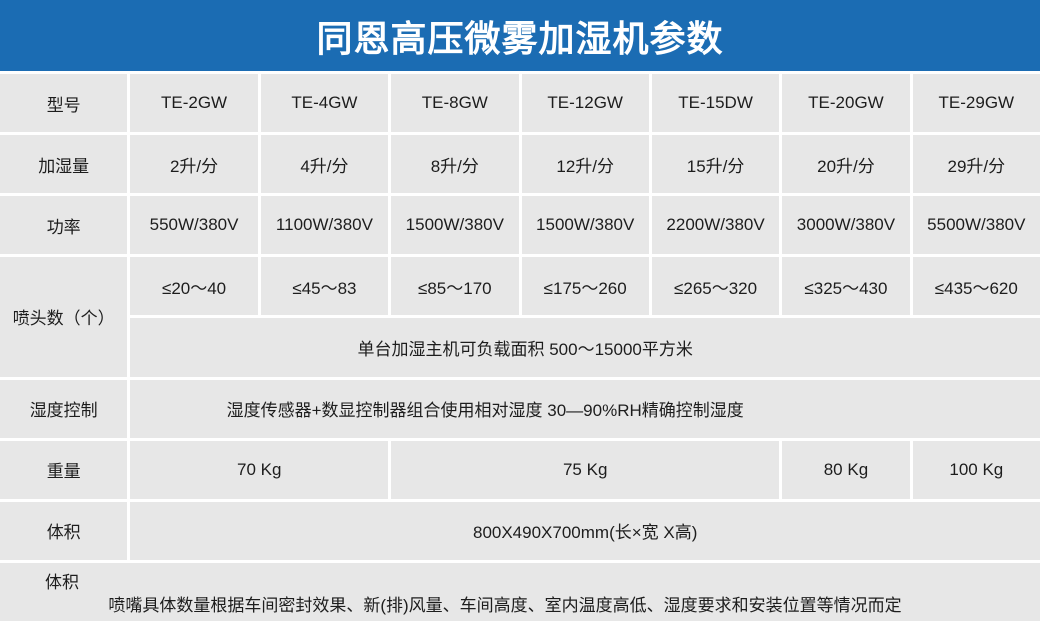  Describe the element at coordinates (976, 103) in the screenshot. I see `model-cell: TE-29GW` at that location.